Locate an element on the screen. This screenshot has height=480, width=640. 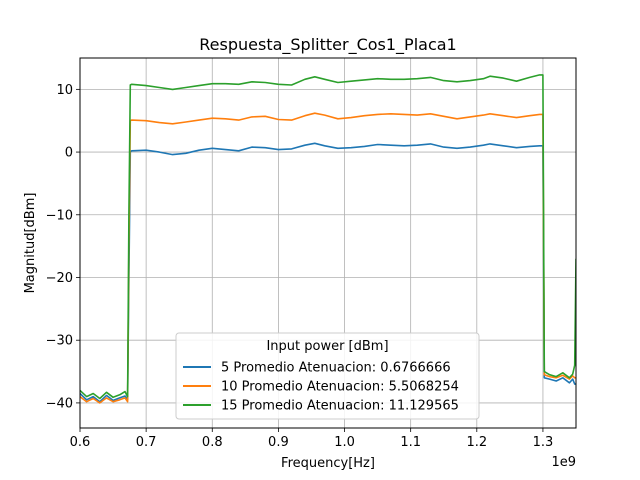
x-axis-ticks: 0.6 0.7 0.8 0.9 1.0 1.1 1.2 1.3 is located at coordinates (312, 439).